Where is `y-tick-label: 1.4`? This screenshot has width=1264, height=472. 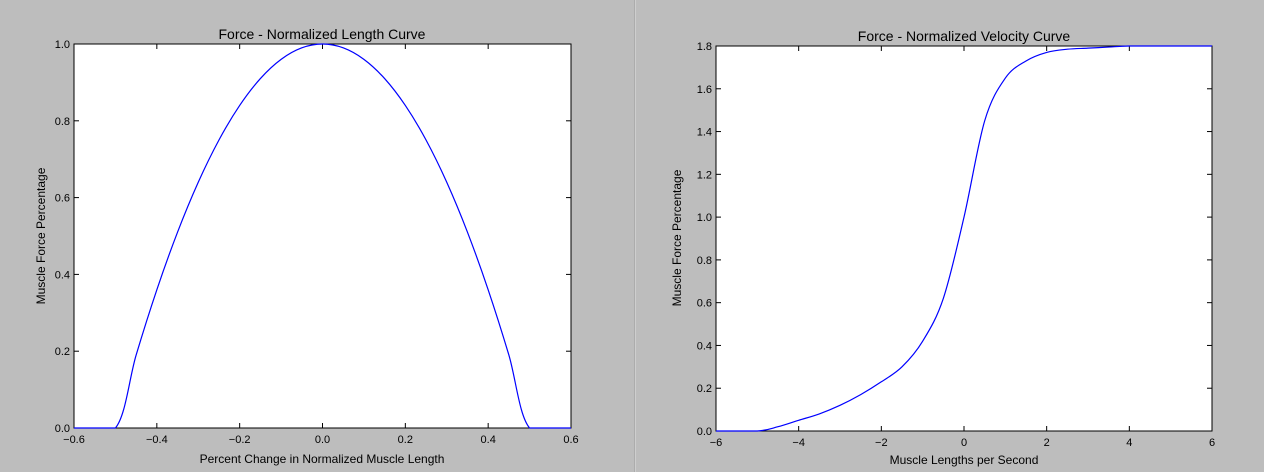 y-tick-label: 1.4 is located at coordinates (704, 133).